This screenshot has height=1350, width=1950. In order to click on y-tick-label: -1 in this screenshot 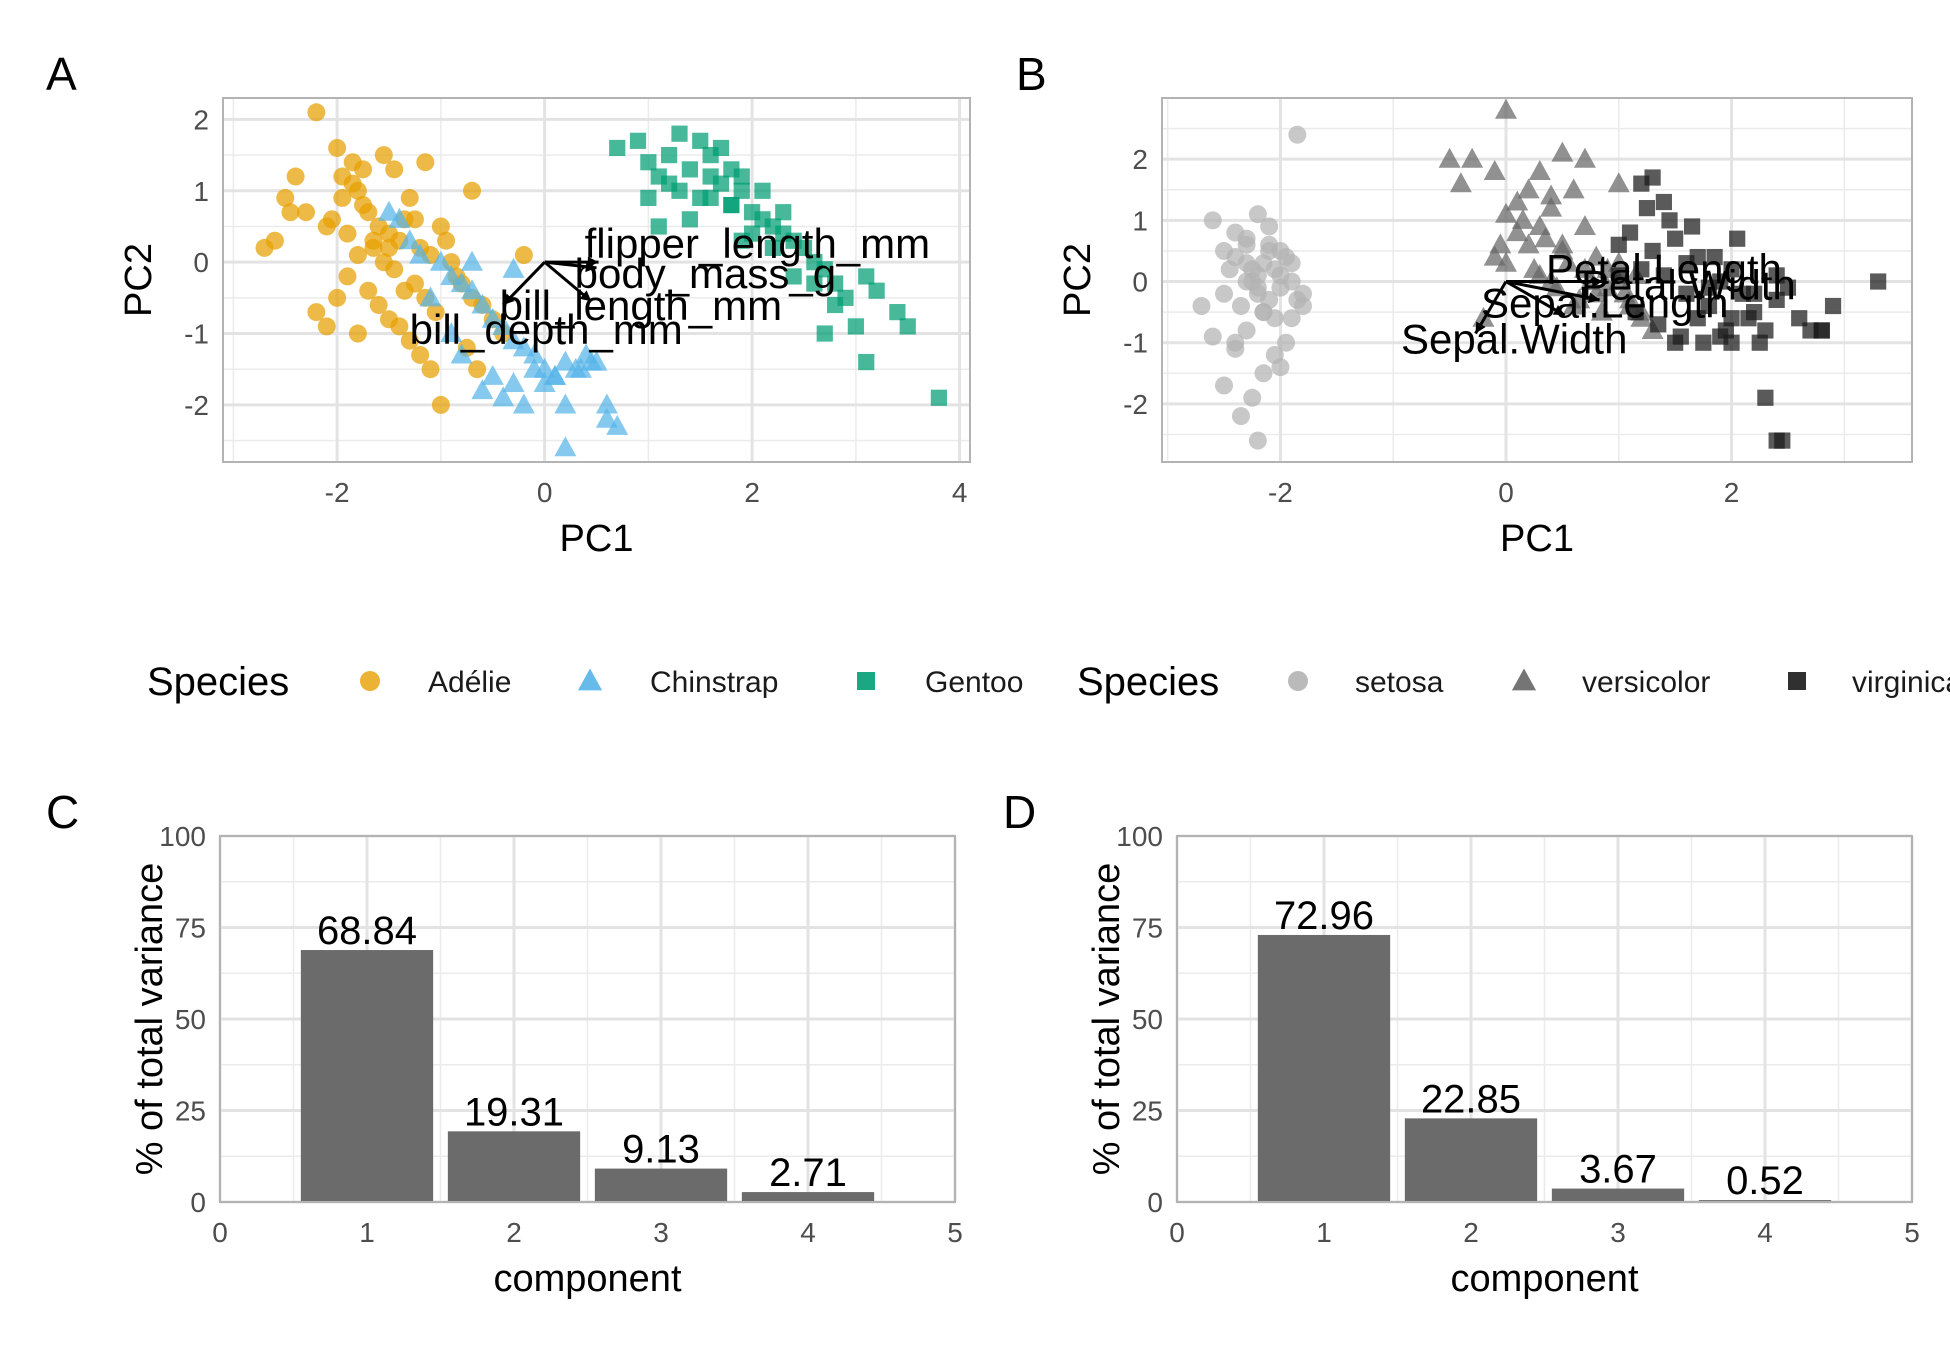, I will do `click(1135, 343)`.